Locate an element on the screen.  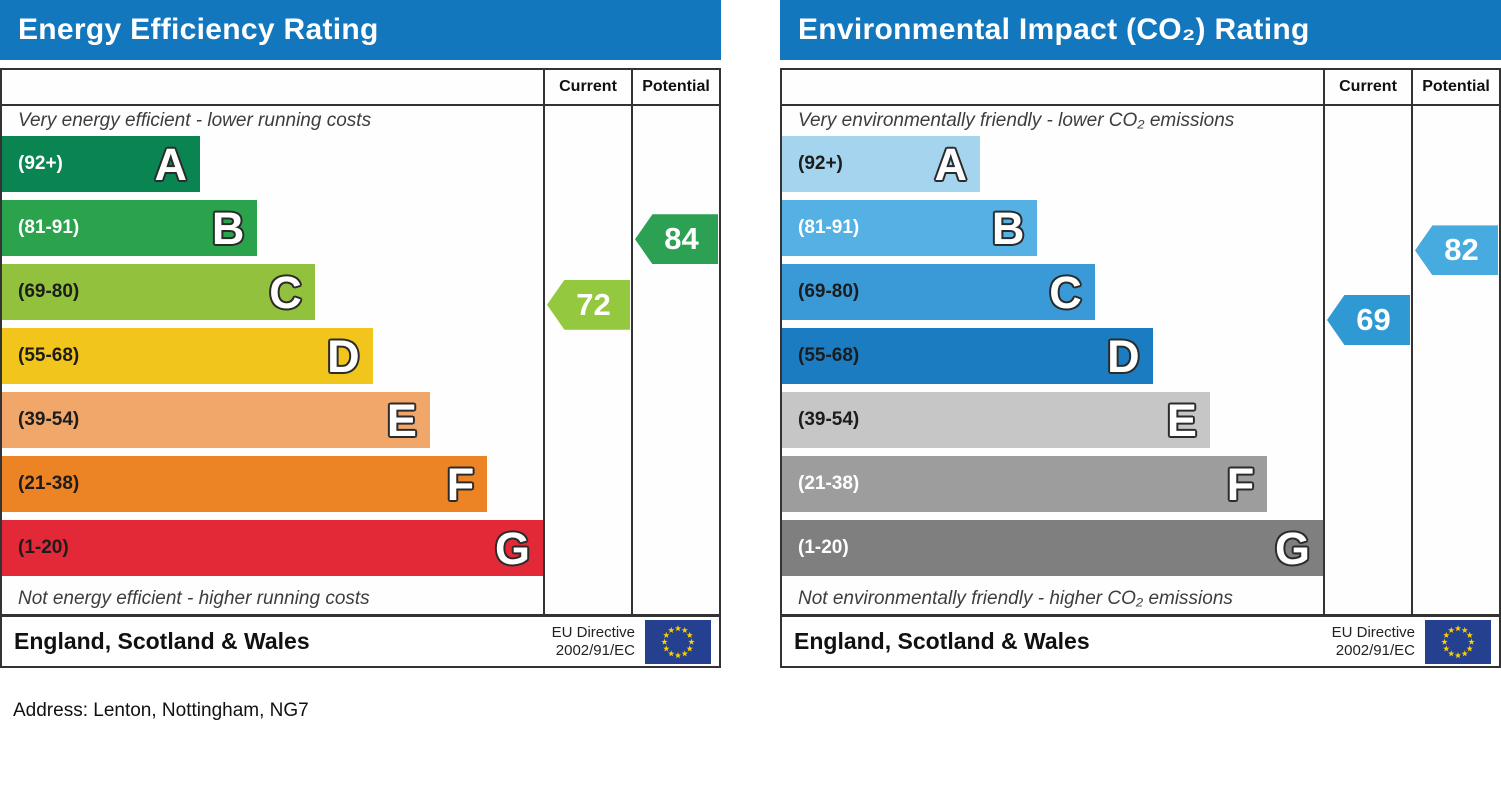
current-rating-arrow: 72 is located at coordinates (588, 304).